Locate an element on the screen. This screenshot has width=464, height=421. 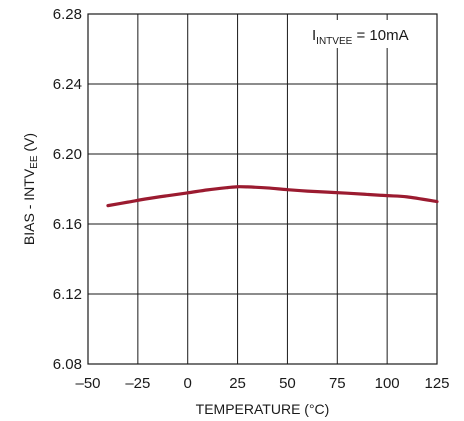
x-tick-label: –50 is located at coordinates (87, 383).